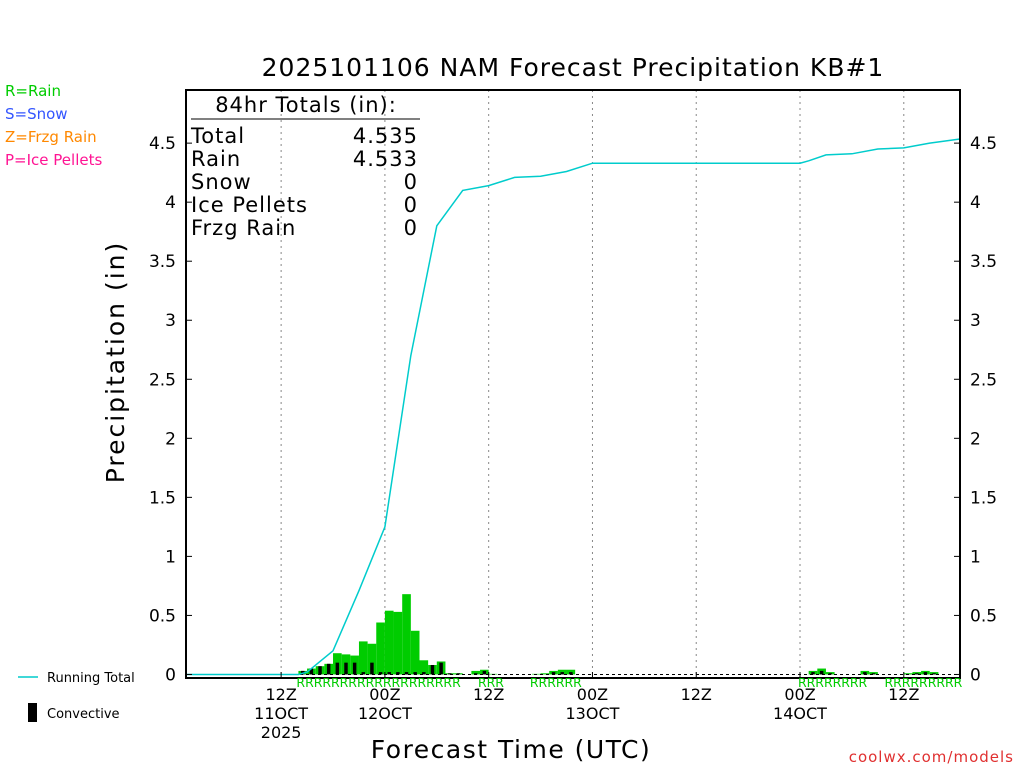 The image size is (1024, 768). Describe the element at coordinates (281, 732) in the screenshot. I see `x-tick-label: 2025` at that location.